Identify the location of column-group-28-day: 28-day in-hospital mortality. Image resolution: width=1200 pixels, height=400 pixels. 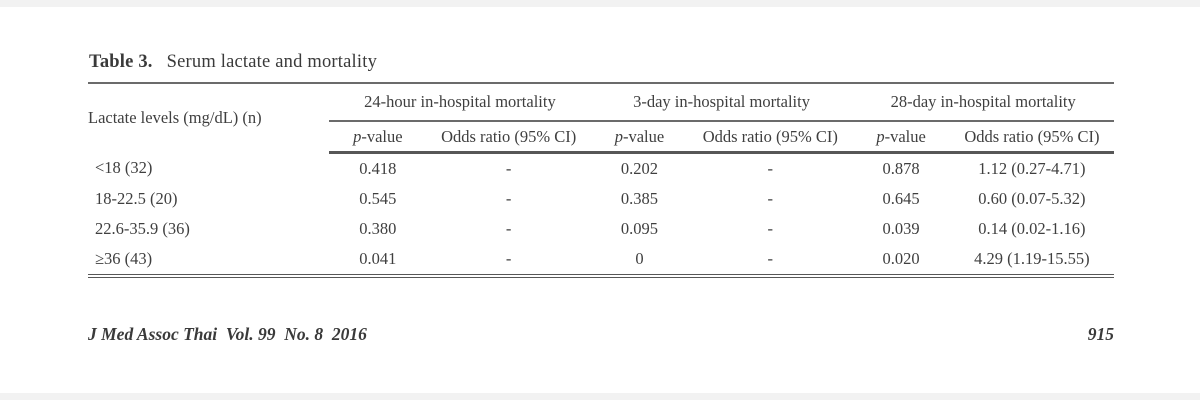
(983, 102).